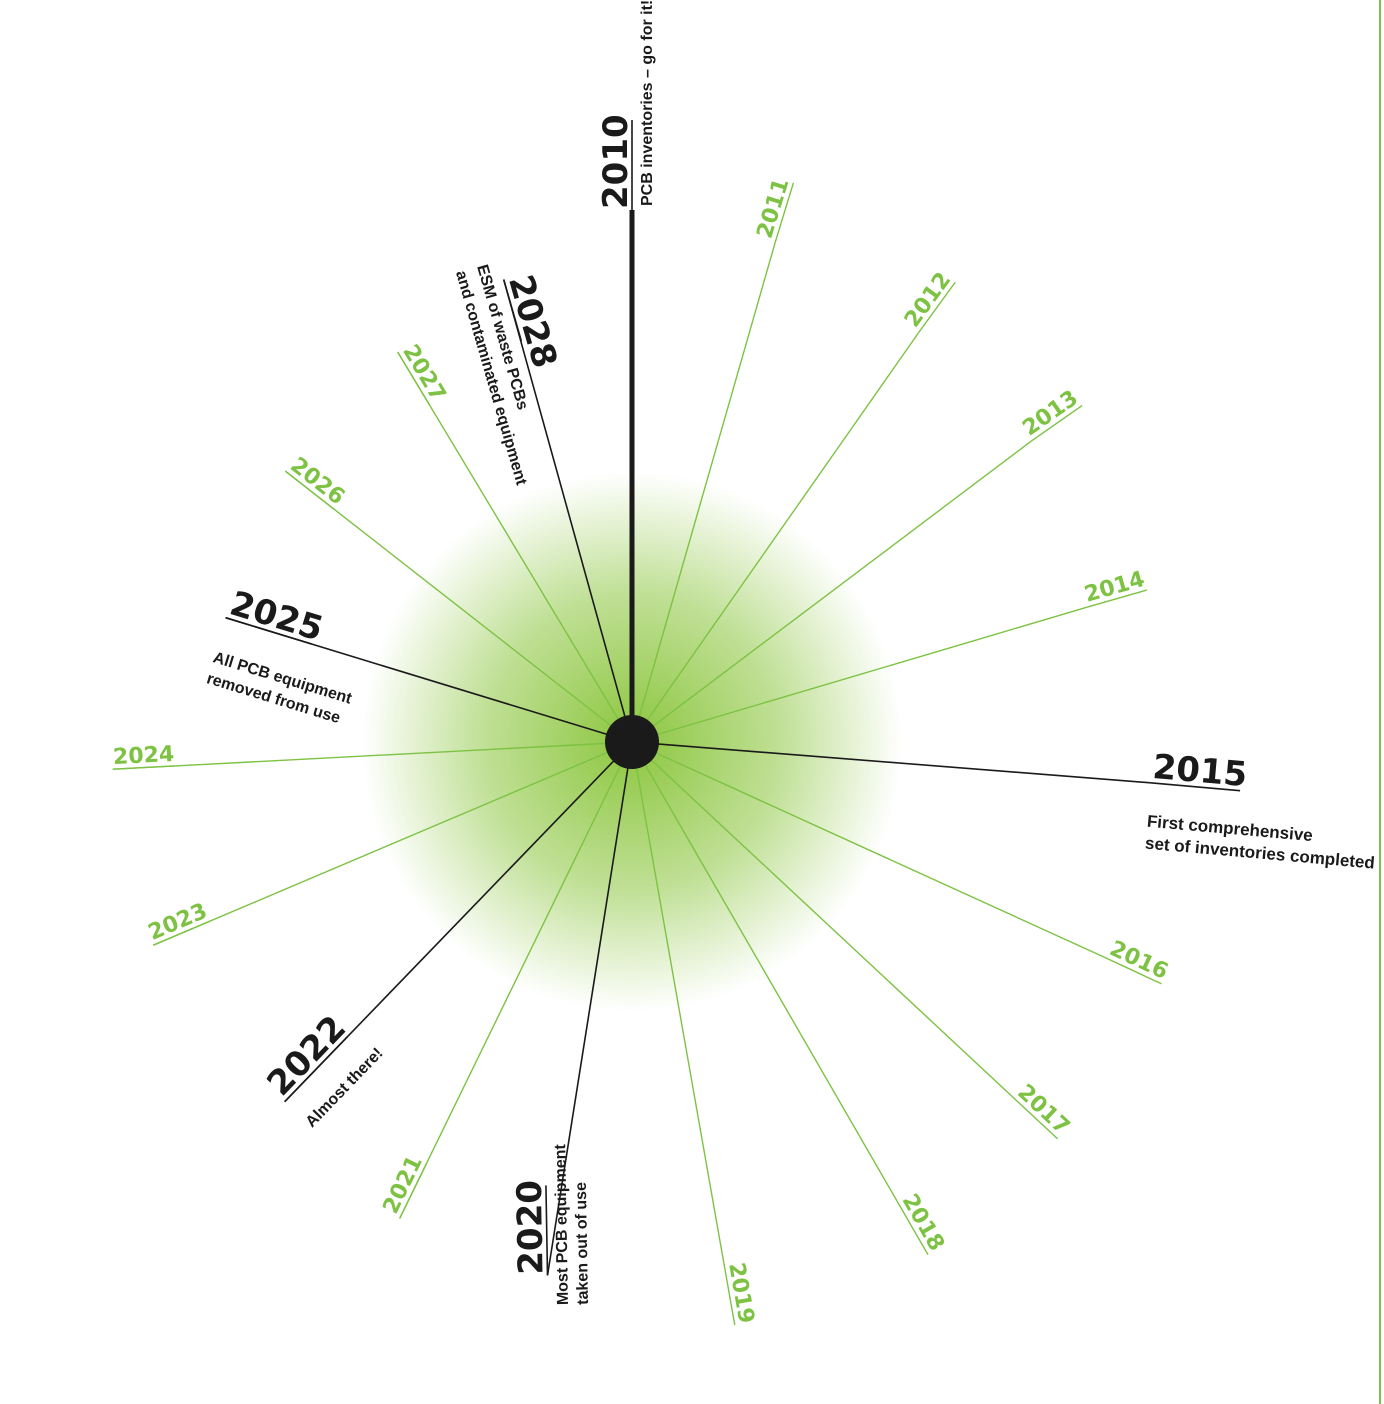  I want to click on year-label-2011: 2011, so click(774, 209).